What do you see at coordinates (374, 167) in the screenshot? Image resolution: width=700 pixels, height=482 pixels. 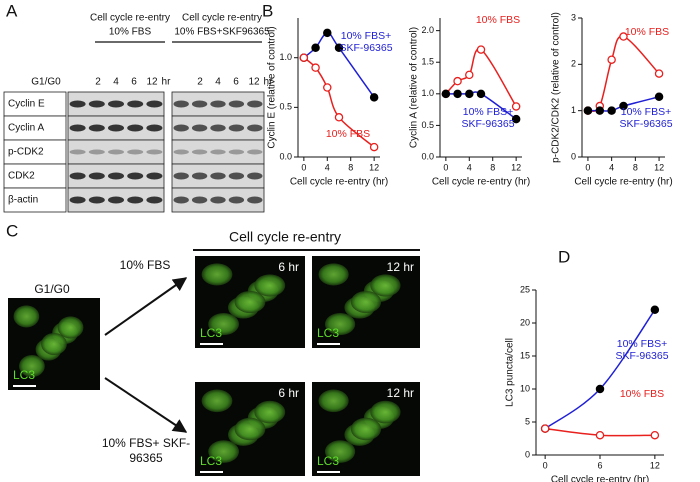 I see `x-tick-label: 12` at bounding box center [374, 167].